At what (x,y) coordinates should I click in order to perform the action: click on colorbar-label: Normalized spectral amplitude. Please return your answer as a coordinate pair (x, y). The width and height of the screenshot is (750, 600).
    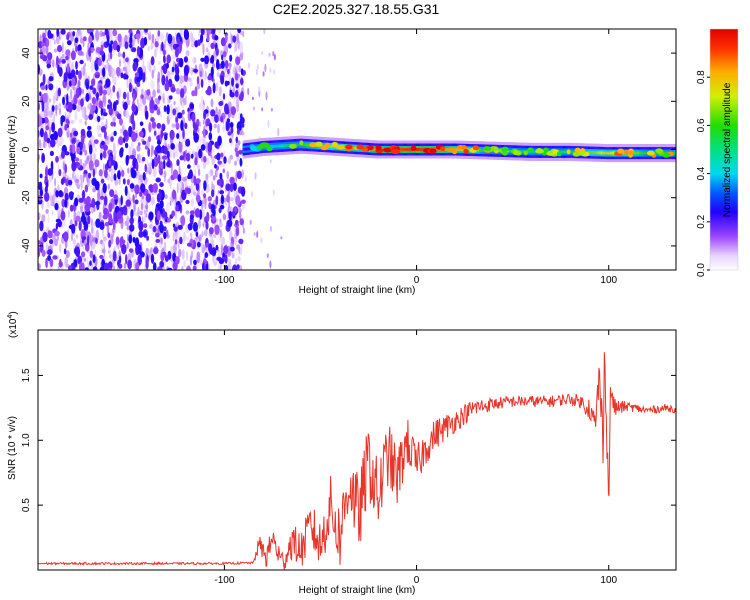
    Looking at the image, I should click on (727, 149).